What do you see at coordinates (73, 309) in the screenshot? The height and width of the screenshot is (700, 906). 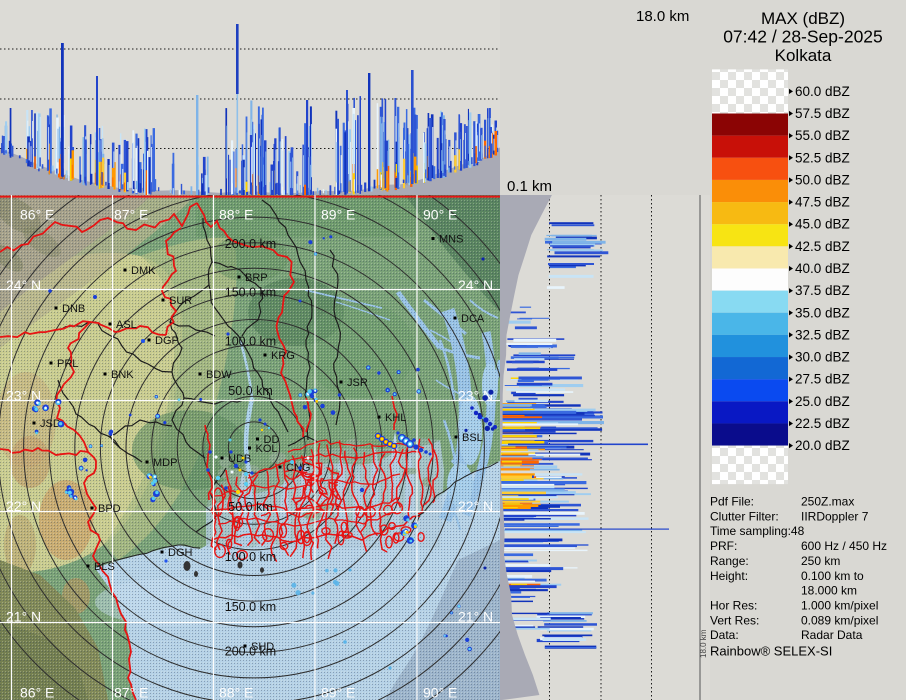 I see `svg-text: DNB` at bounding box center [73, 309].